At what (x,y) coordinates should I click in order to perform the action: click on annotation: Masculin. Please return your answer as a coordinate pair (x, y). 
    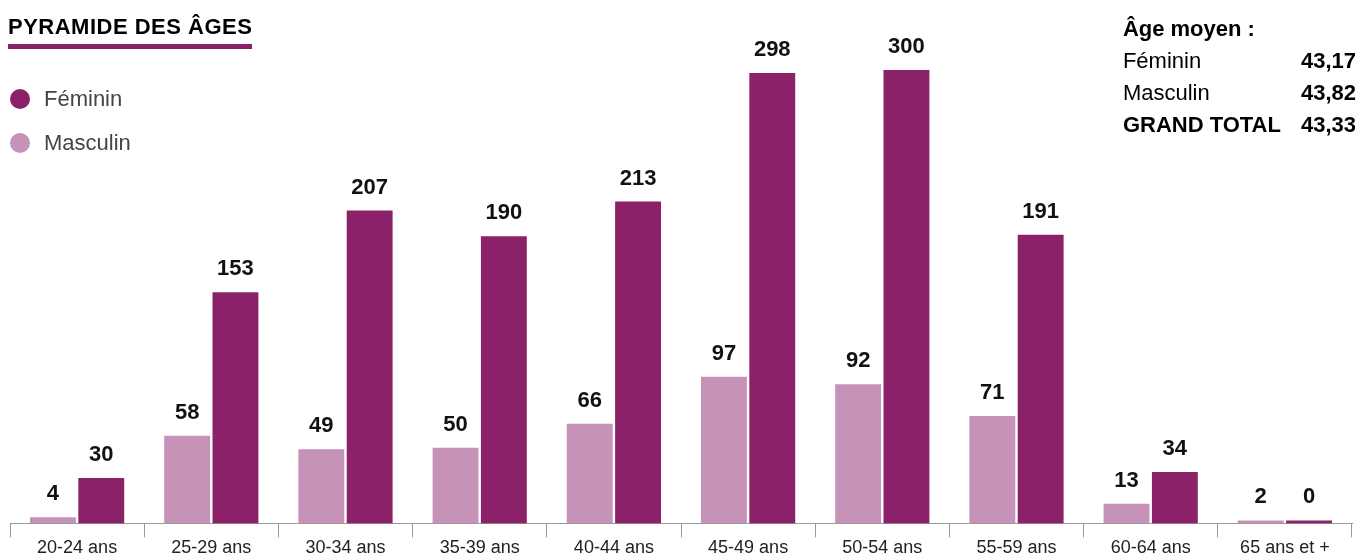
    Looking at the image, I should click on (1166, 93).